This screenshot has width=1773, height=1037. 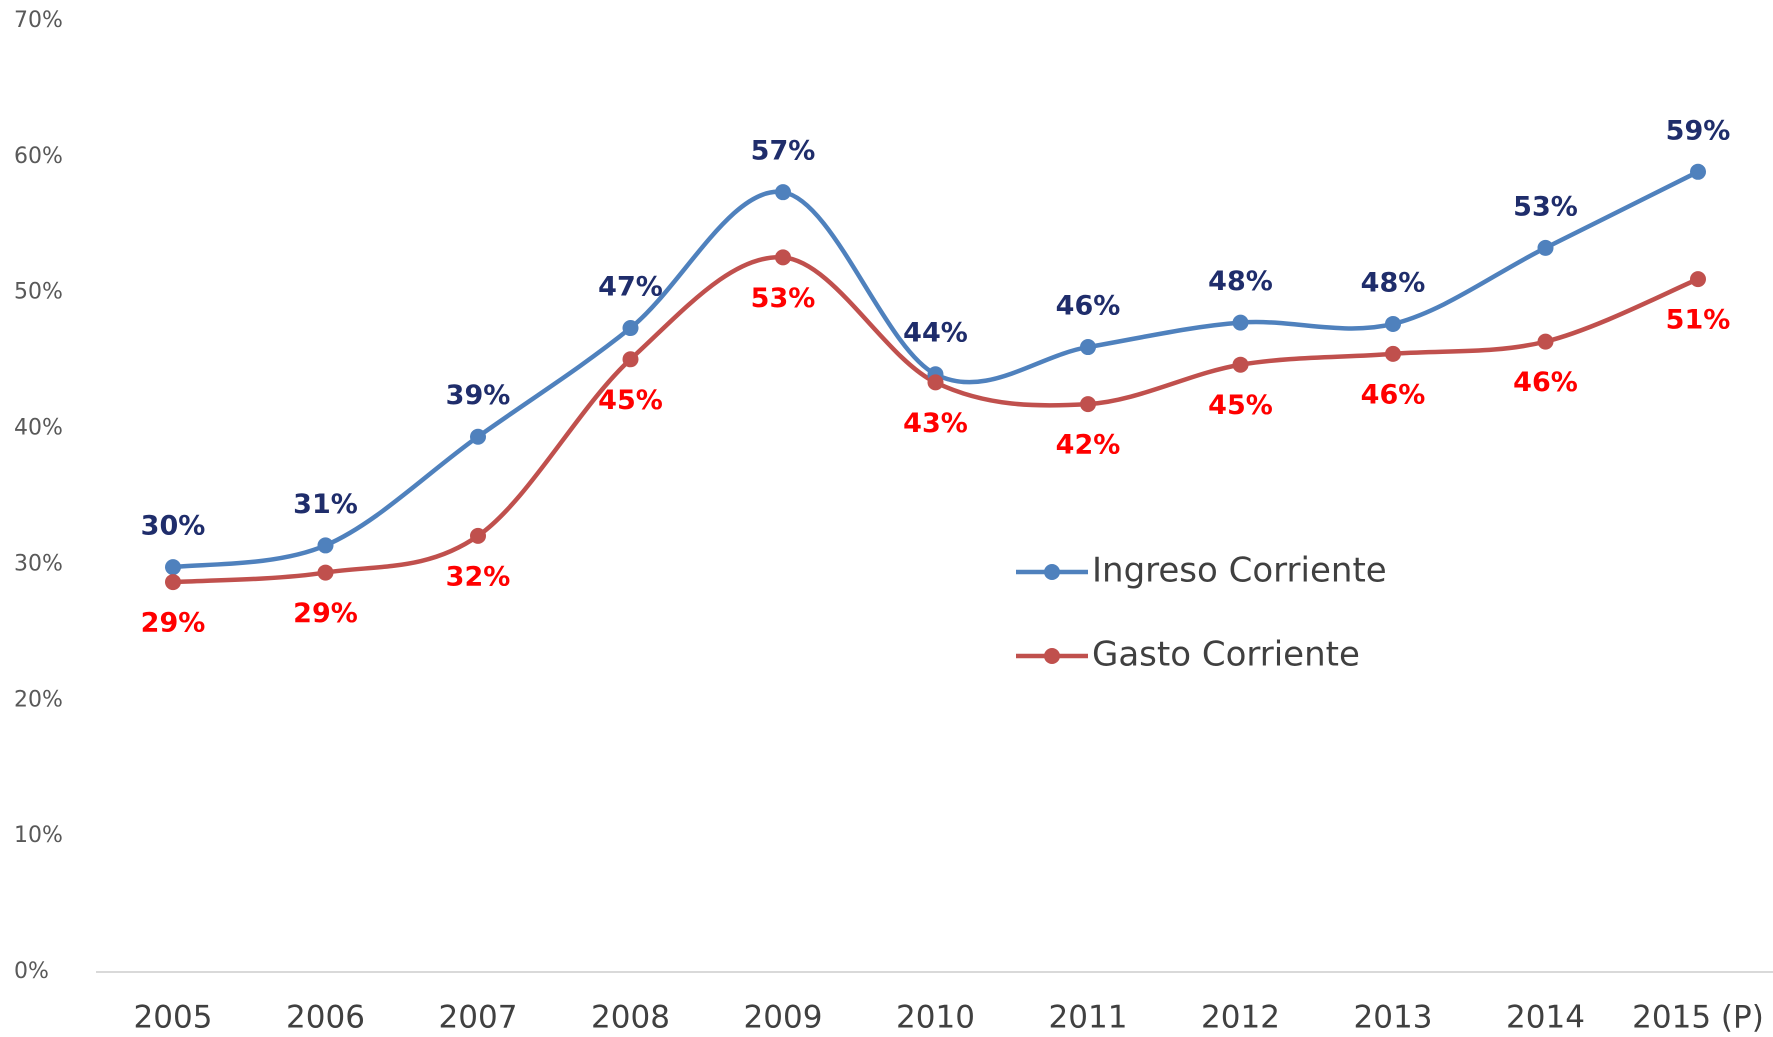 What do you see at coordinates (38, 20) in the screenshot?
I see `y-tick-label: 70%` at bounding box center [38, 20].